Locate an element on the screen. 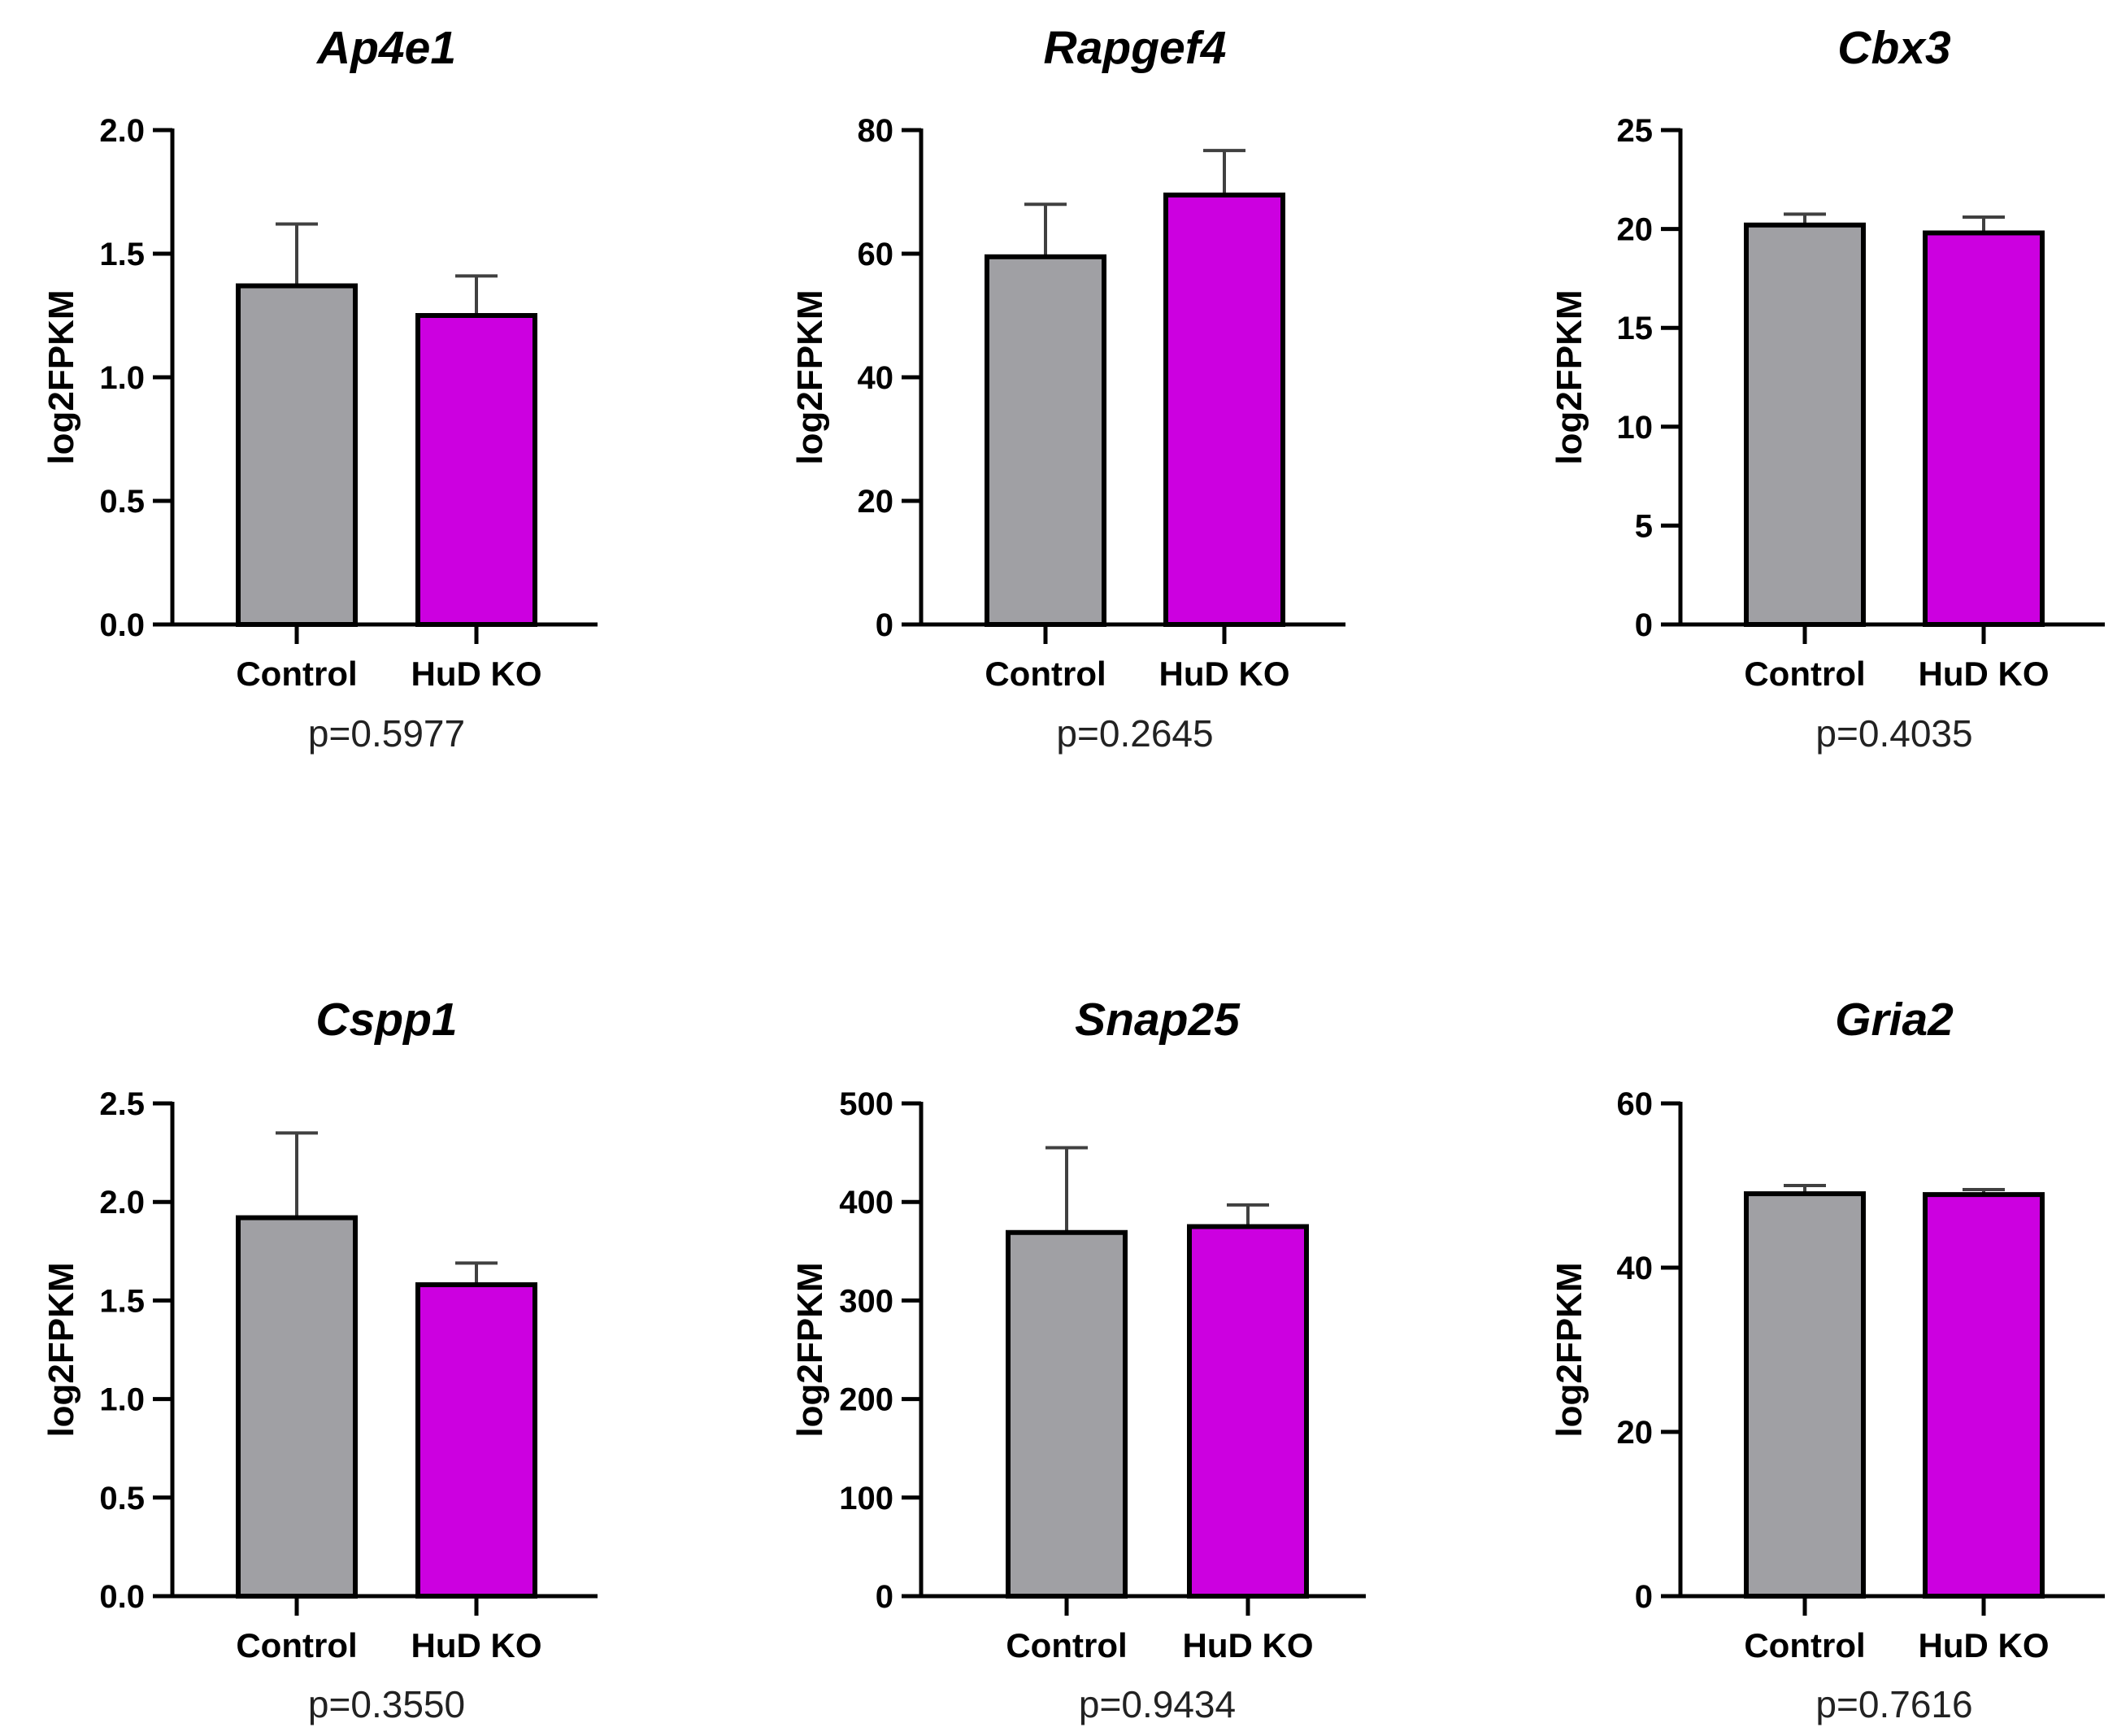  chart-title: Cbx3 is located at coordinates (1894, 48).